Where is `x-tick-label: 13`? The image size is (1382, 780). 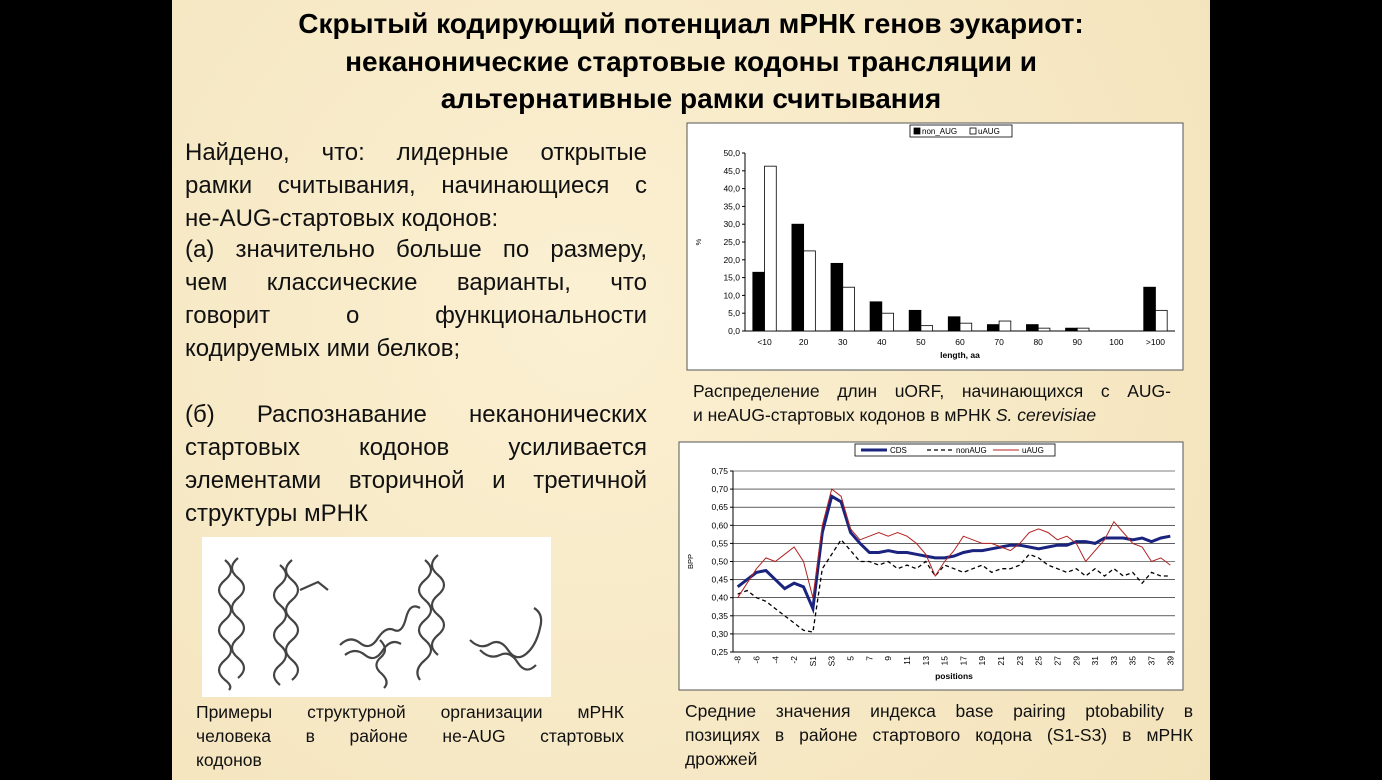
x-tick-label: 13 is located at coordinates (926, 661).